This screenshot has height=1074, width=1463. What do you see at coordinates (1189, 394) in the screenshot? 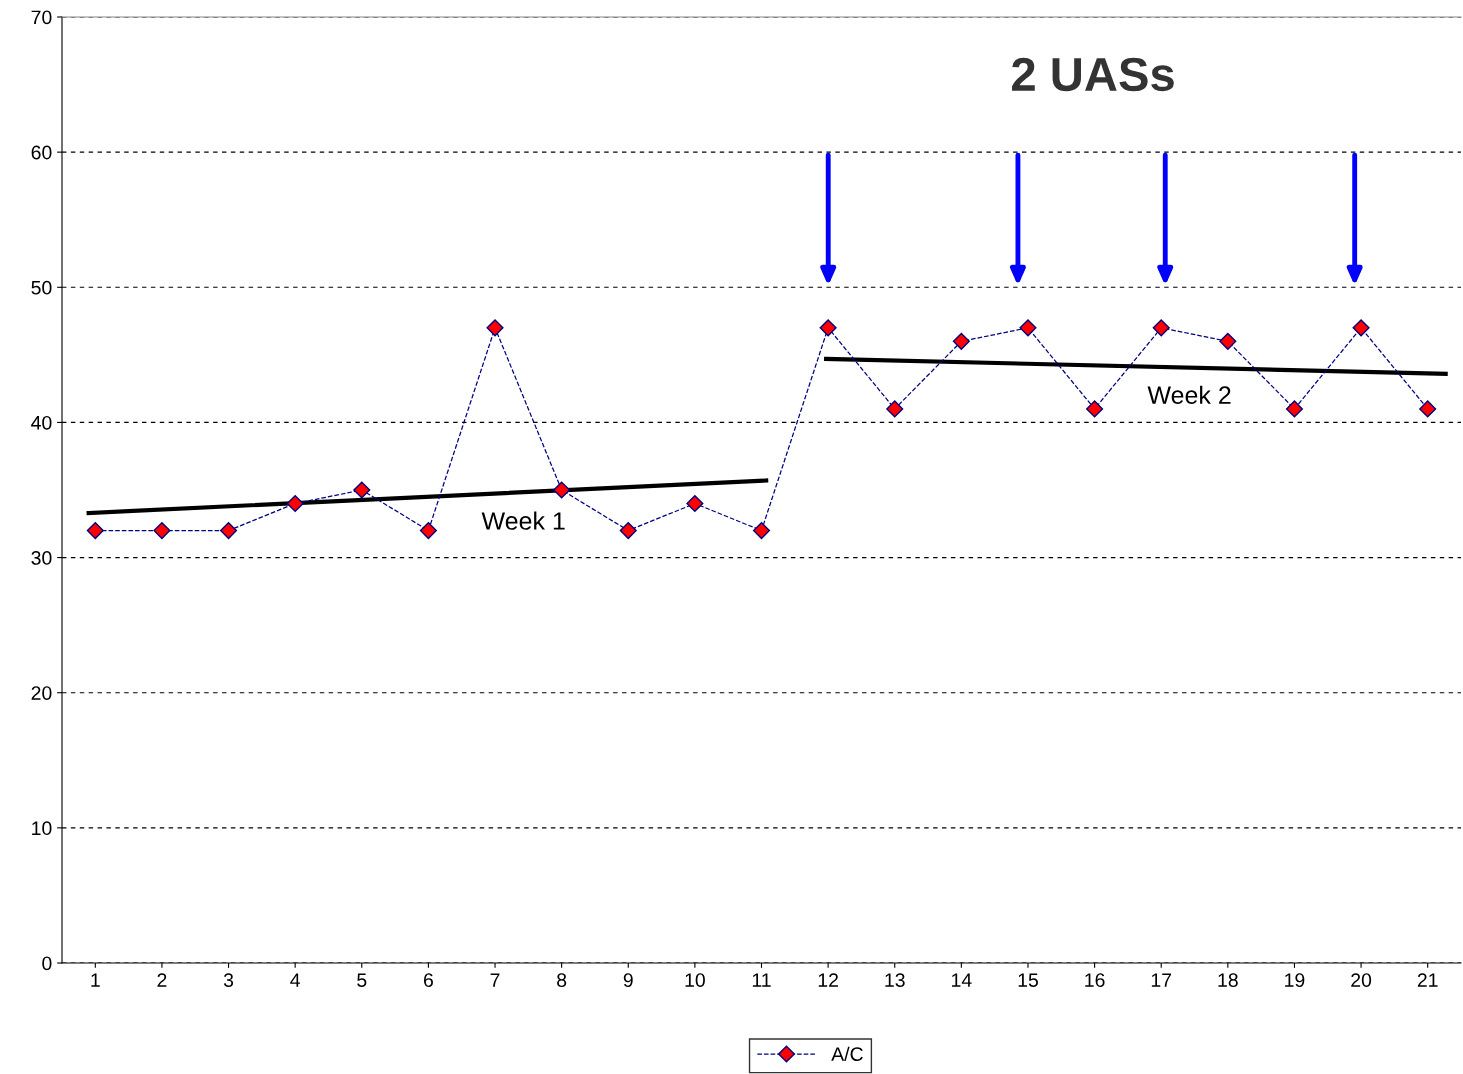
I see `annotation: Week 2` at bounding box center [1189, 394].